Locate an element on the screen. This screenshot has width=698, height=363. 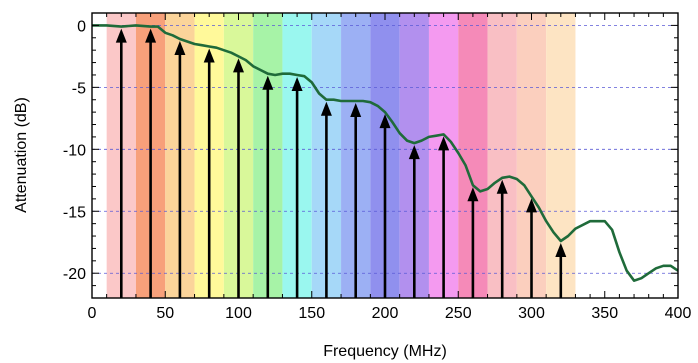
y-tick-label: -5 is located at coordinates (79, 88).